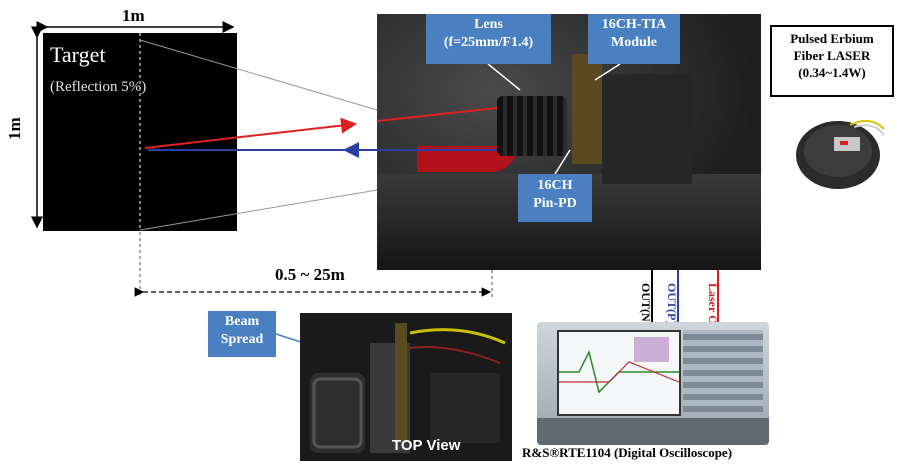 The height and width of the screenshot is (466, 897). Describe the element at coordinates (250, 133) in the screenshot. I see `transmit-beam` at that location.